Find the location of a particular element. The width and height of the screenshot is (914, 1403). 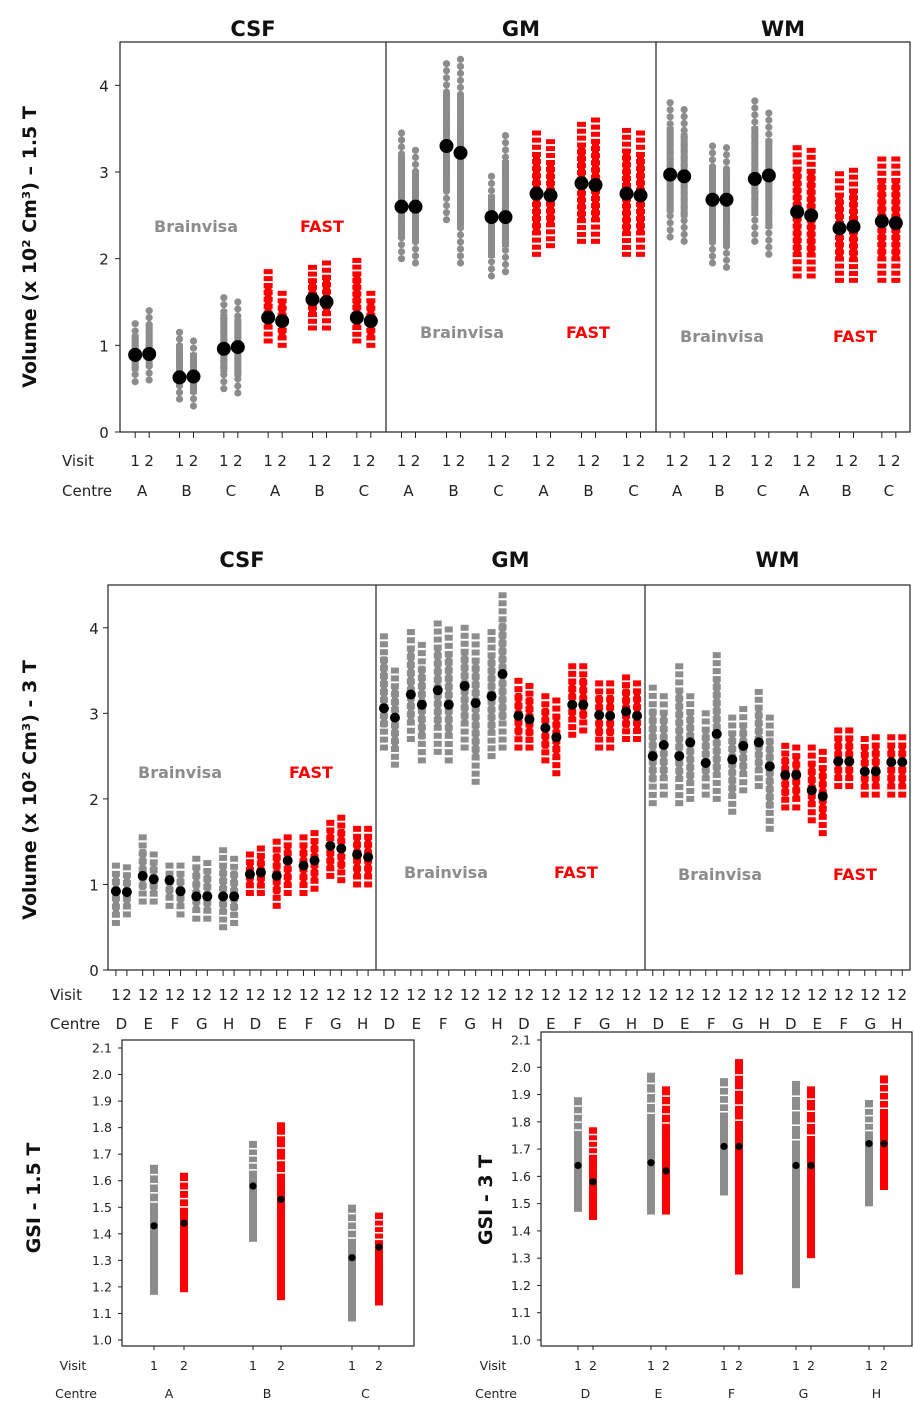

y-tick-label: 4 is located at coordinates (94, 629).